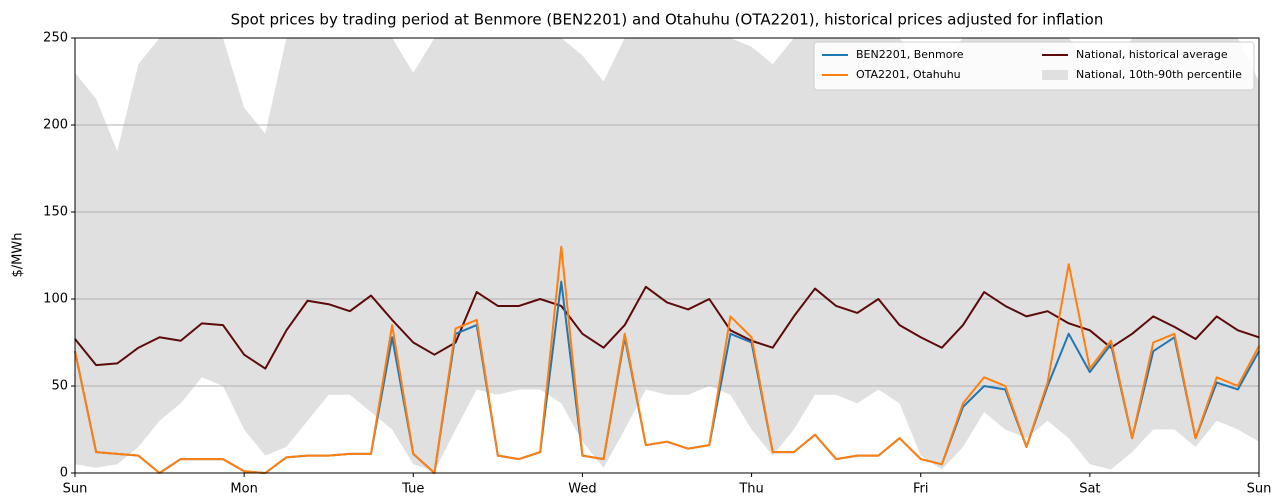  I want to click on legend-label: National, historical average, so click(1152, 54).